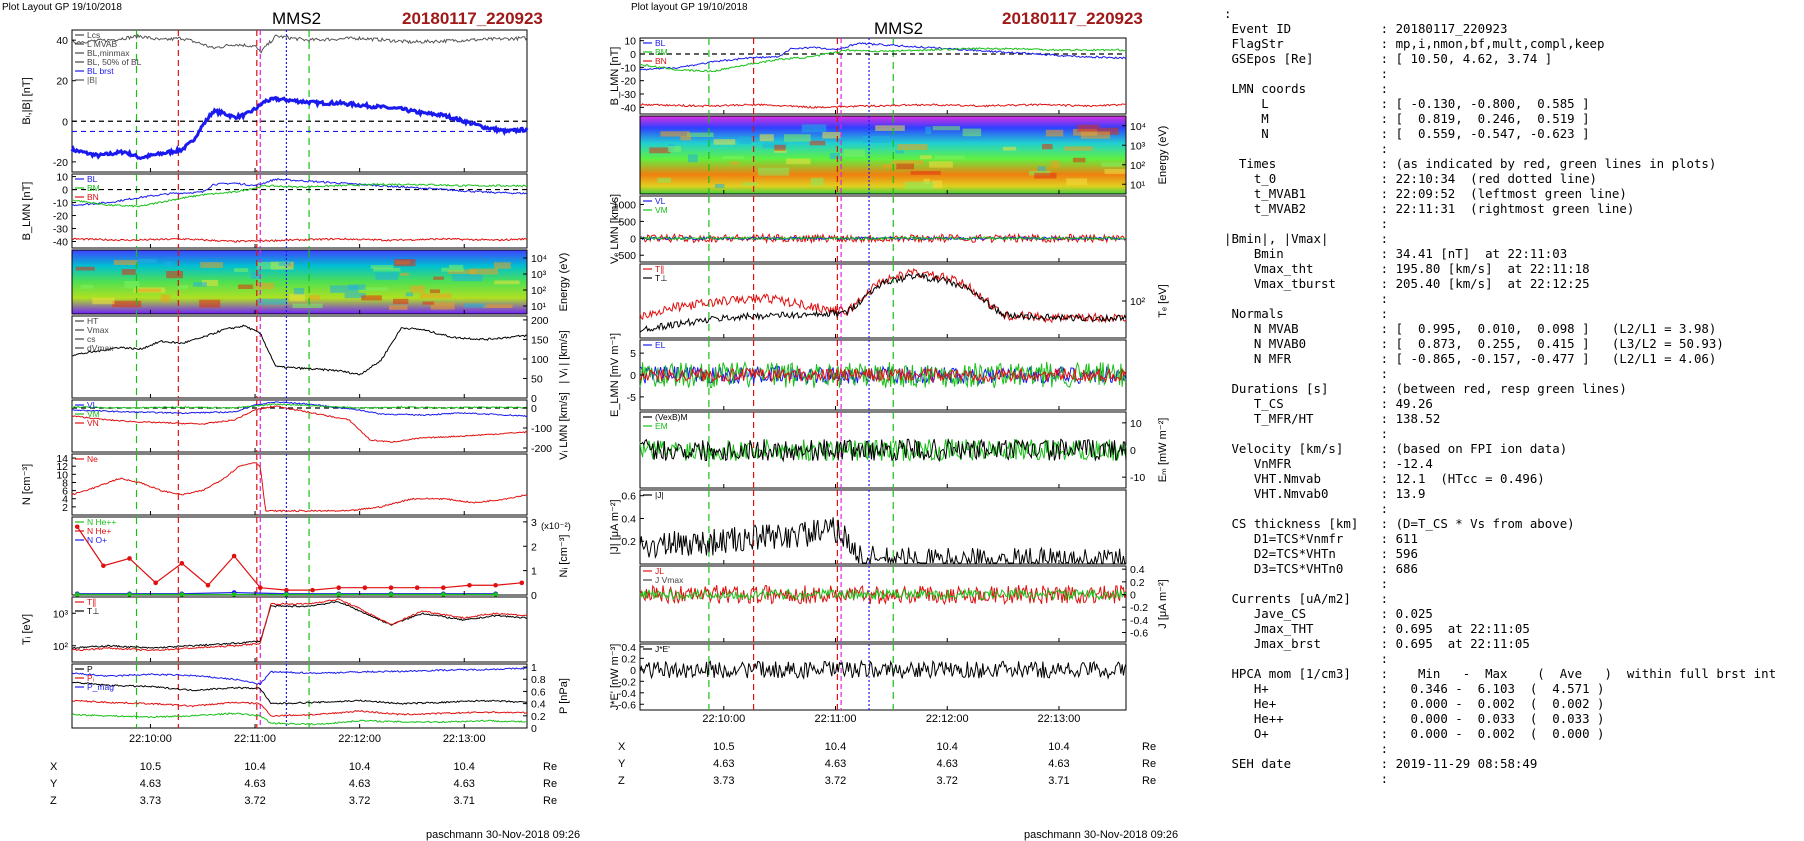 Image resolution: width=1804 pixels, height=841 pixels. What do you see at coordinates (628, 542) in the screenshot?
I see `y-tick-label: 0.2` at bounding box center [628, 542].